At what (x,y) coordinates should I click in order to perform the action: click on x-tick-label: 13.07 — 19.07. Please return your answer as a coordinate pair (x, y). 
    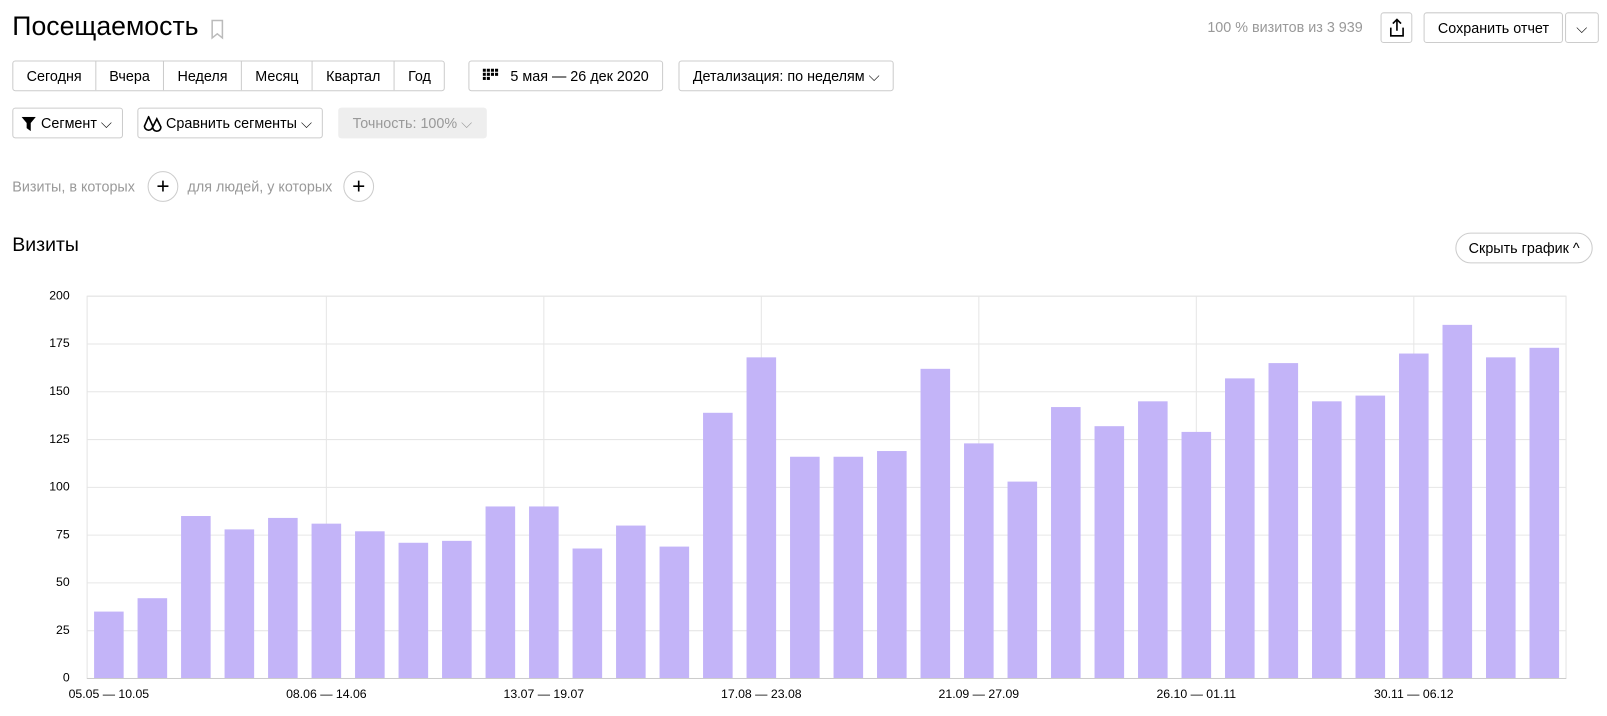
    Looking at the image, I should click on (544, 694).